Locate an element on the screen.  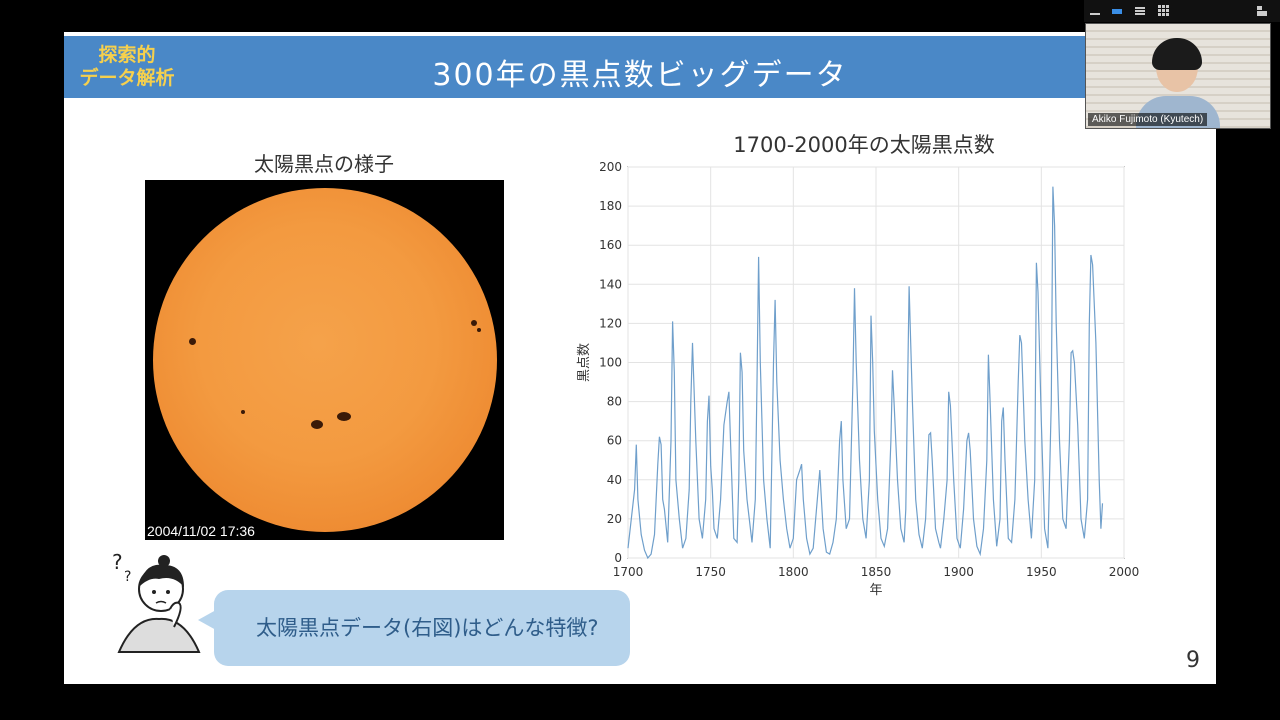
y-tick-label: 200 is located at coordinates (610, 167).